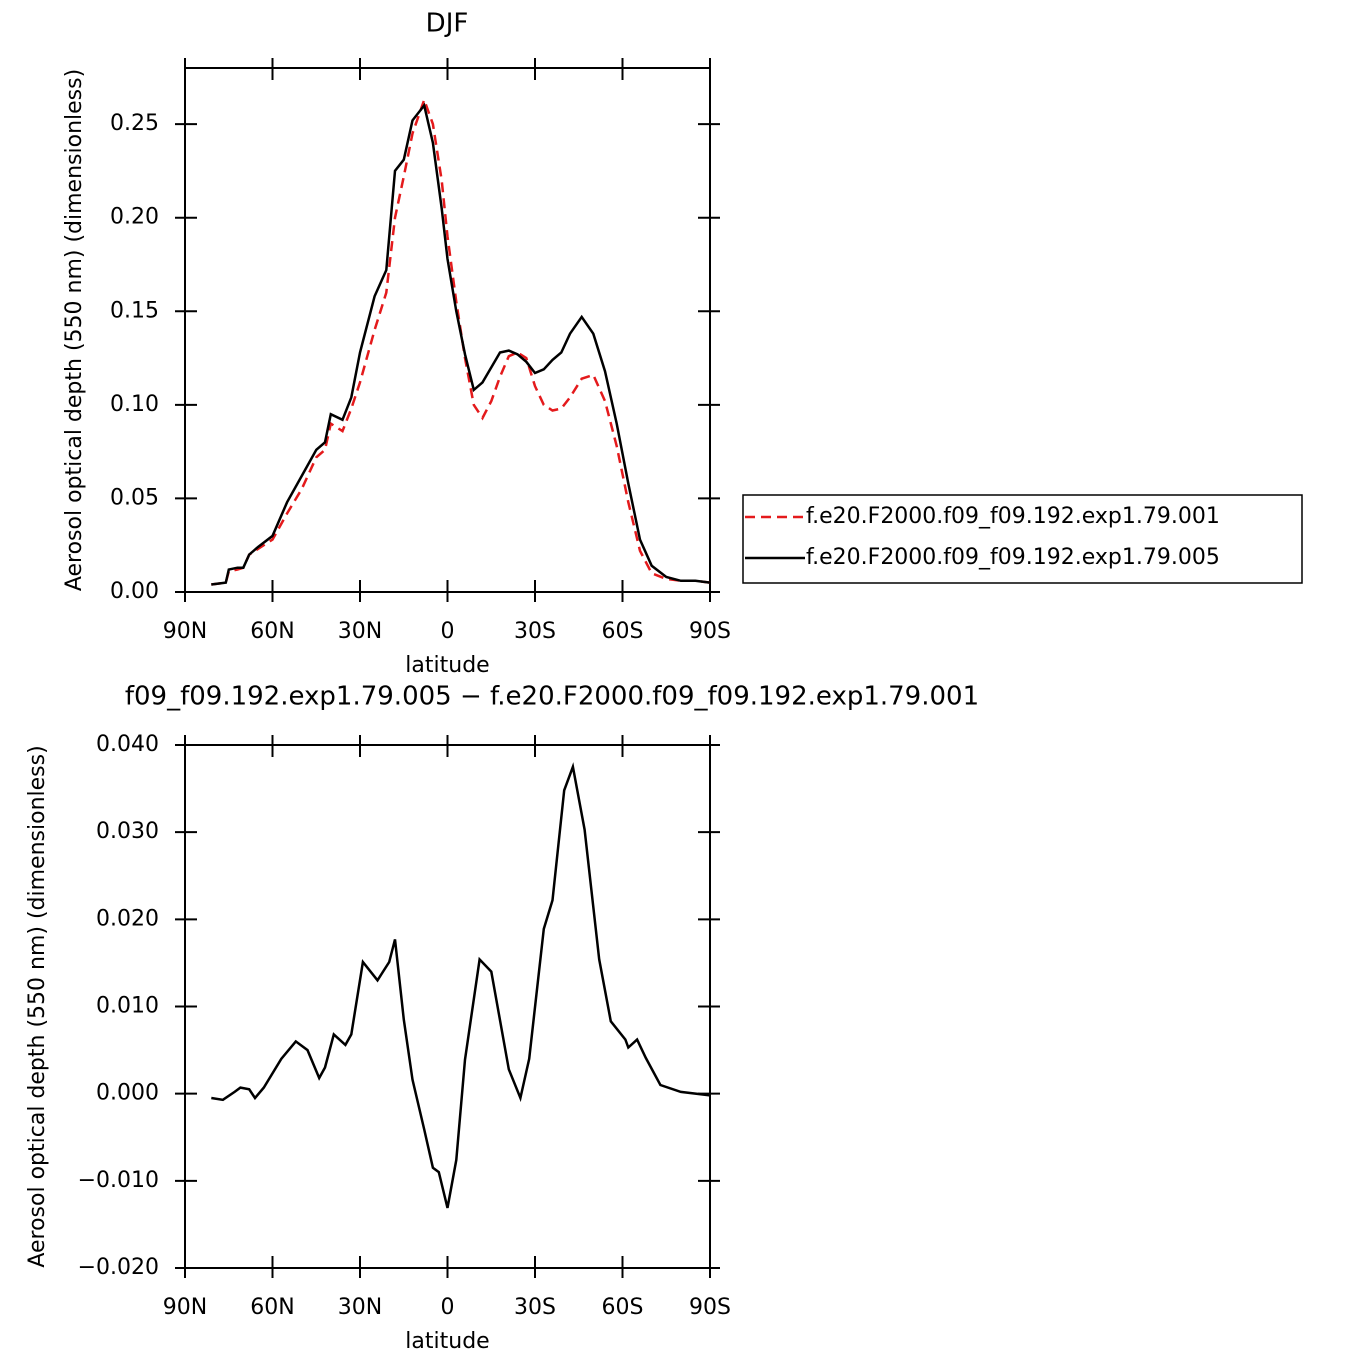  Describe the element at coordinates (127, 1006) in the screenshot. I see `y-tick-label: 0.010` at that location.